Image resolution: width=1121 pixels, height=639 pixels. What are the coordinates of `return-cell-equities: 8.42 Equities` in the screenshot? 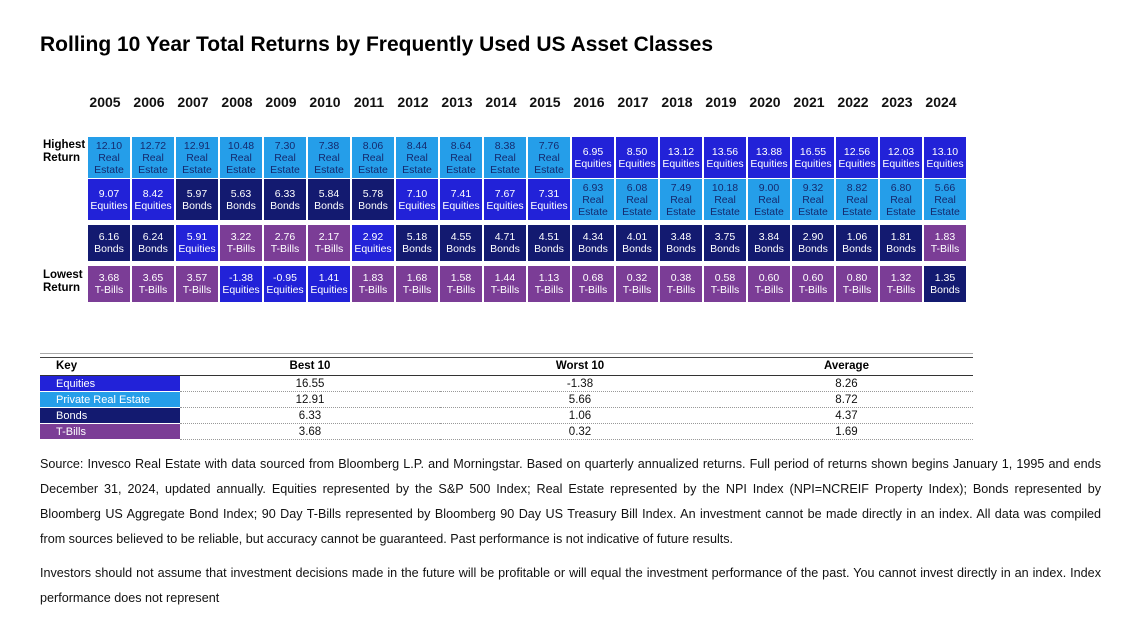 It's located at (153, 199).